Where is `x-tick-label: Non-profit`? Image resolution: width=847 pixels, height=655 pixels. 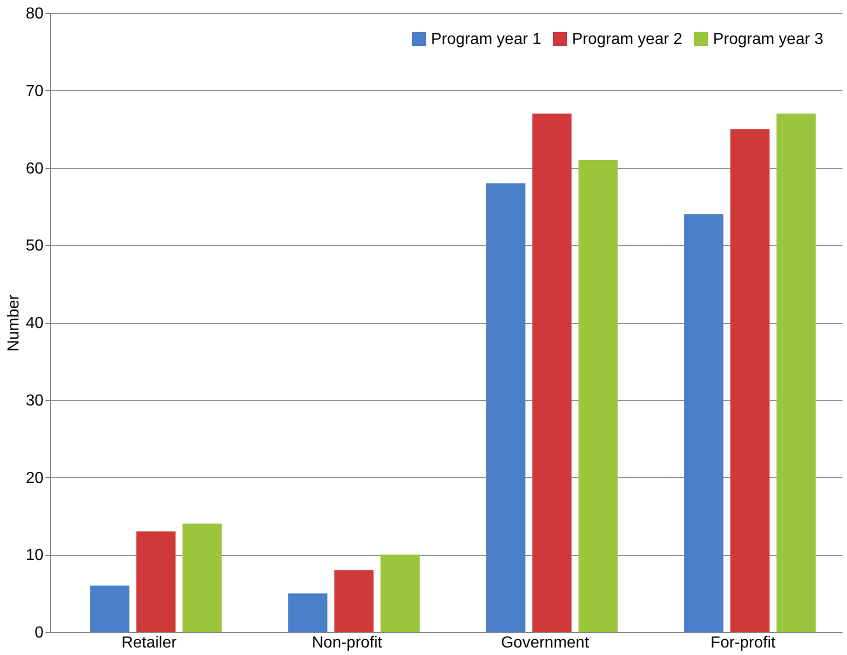 x-tick-label: Non-profit is located at coordinates (347, 643).